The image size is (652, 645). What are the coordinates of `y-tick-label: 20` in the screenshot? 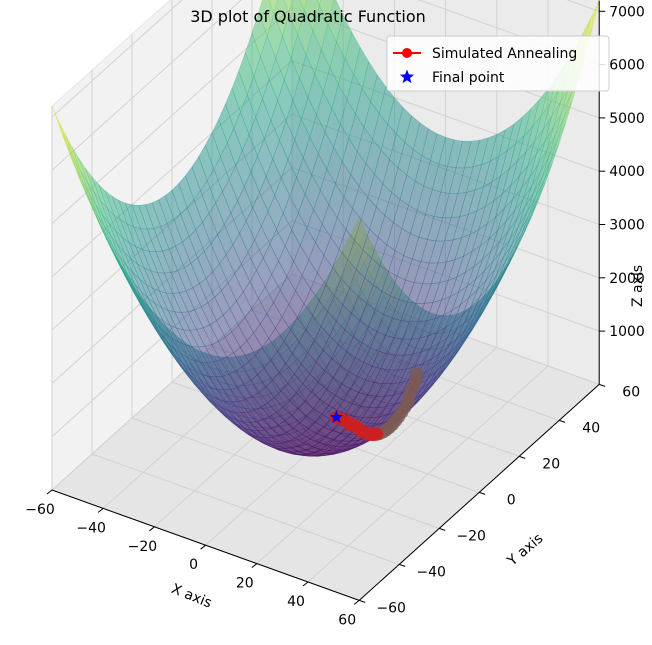 It's located at (551, 464).